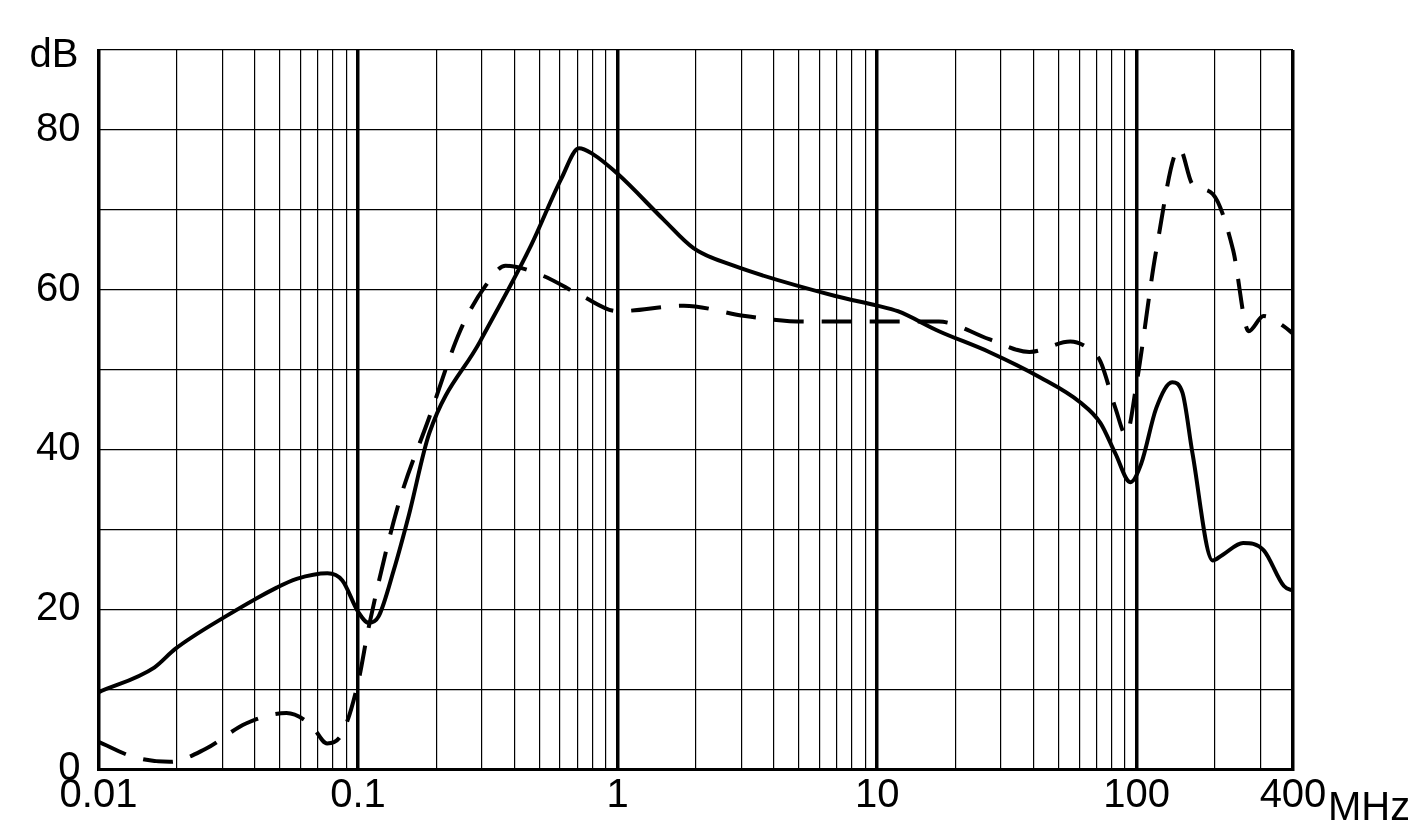  What do you see at coordinates (54, 53) in the screenshot?
I see `y-axis-title: dB` at bounding box center [54, 53].